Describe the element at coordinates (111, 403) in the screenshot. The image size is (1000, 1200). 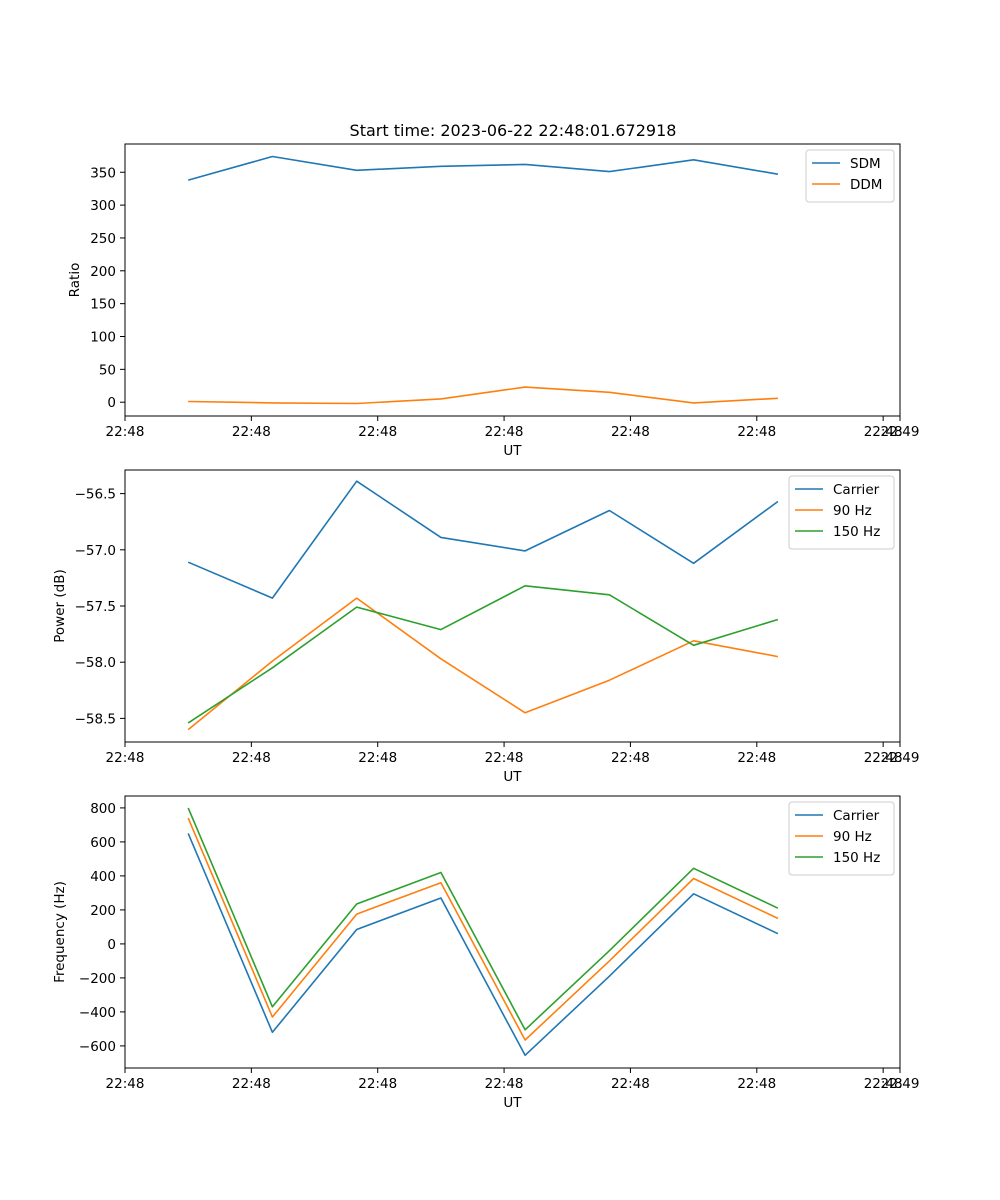
I see `y-tick-label: 0` at that location.